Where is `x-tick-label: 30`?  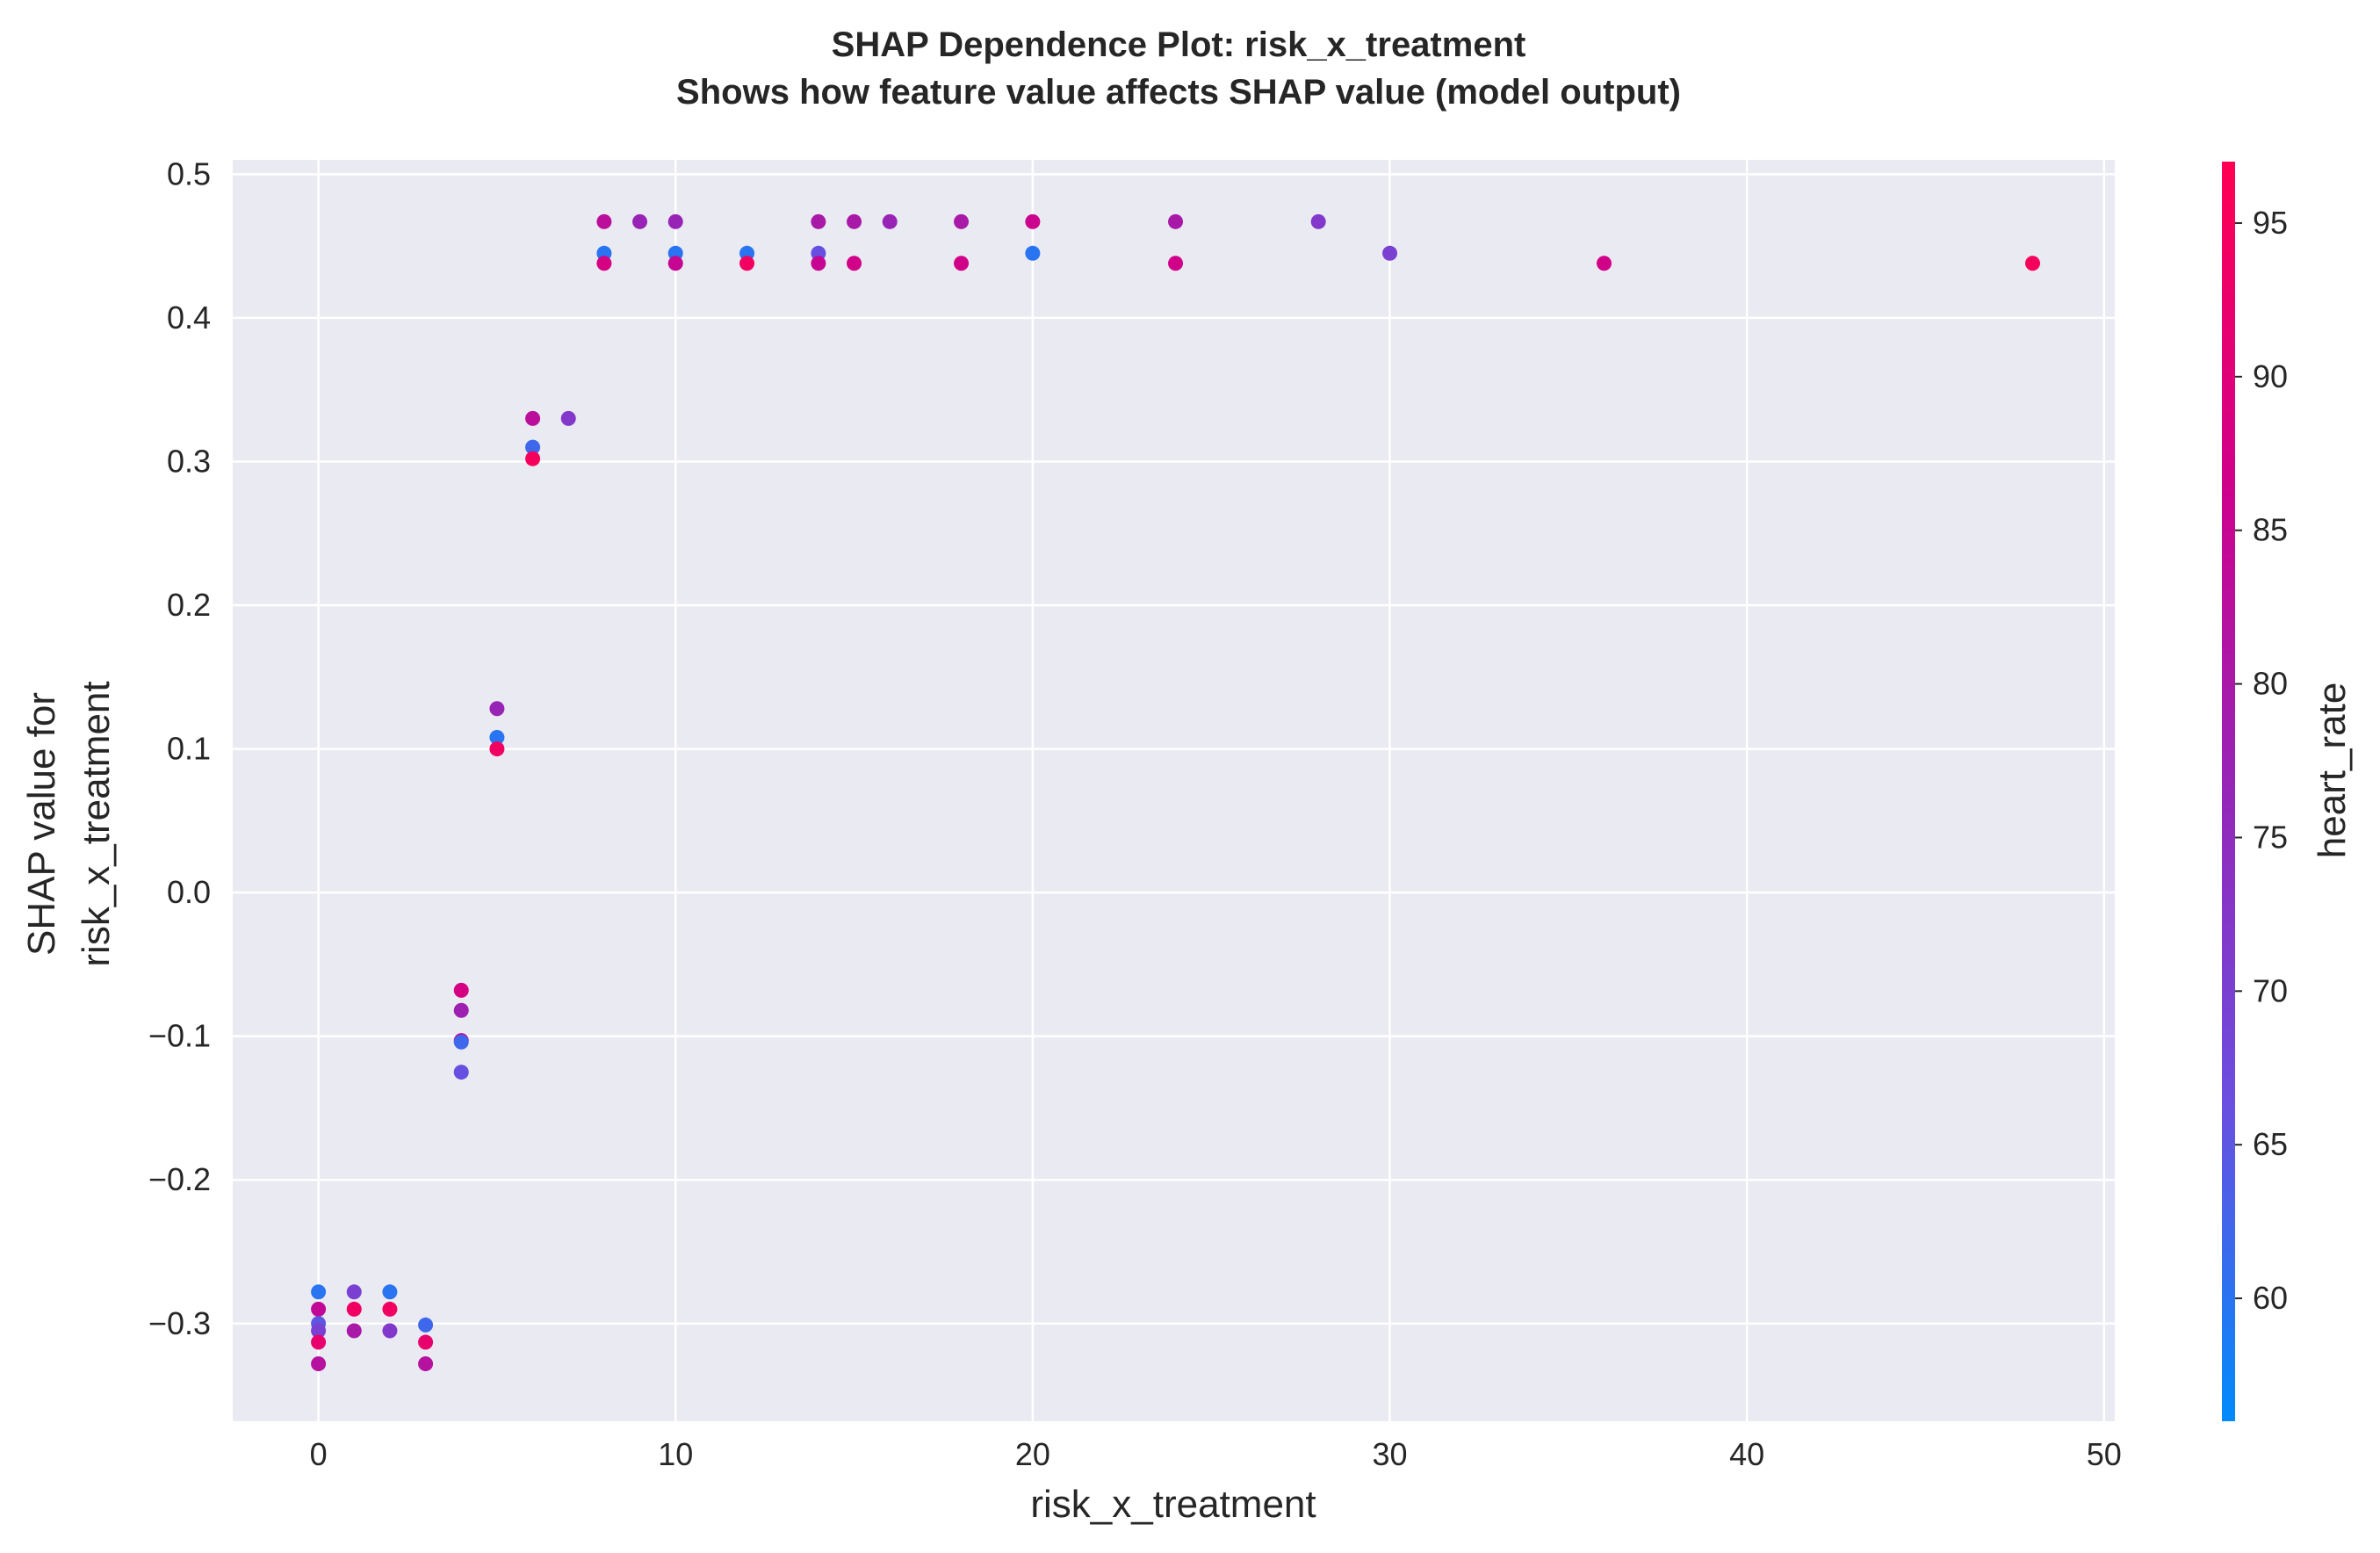
x-tick-label: 30 is located at coordinates (1389, 1454).